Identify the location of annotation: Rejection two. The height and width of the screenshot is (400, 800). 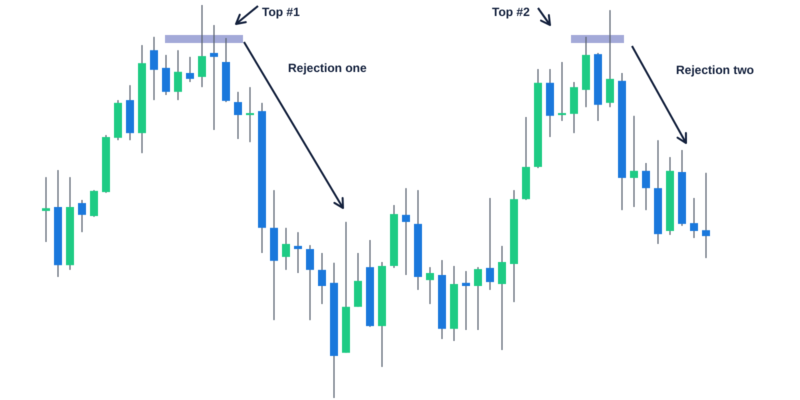
(715, 70).